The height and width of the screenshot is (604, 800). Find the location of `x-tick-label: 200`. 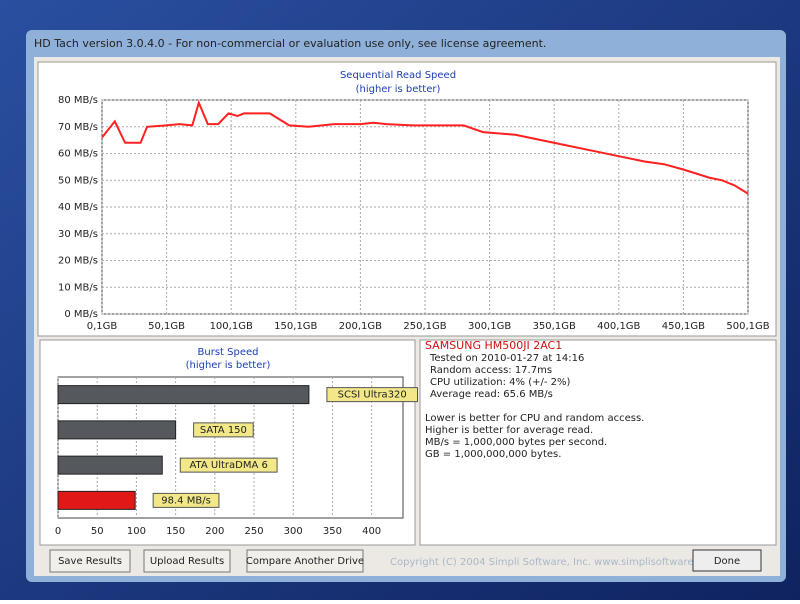

x-tick-label: 200 is located at coordinates (214, 531).